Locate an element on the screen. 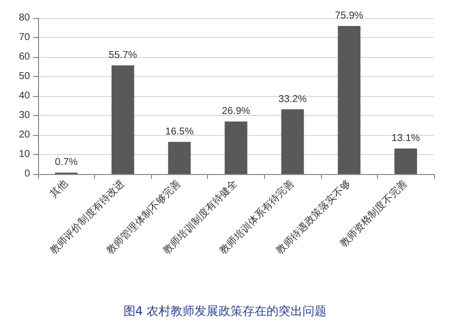  data-label: 13.1% is located at coordinates (406, 138).